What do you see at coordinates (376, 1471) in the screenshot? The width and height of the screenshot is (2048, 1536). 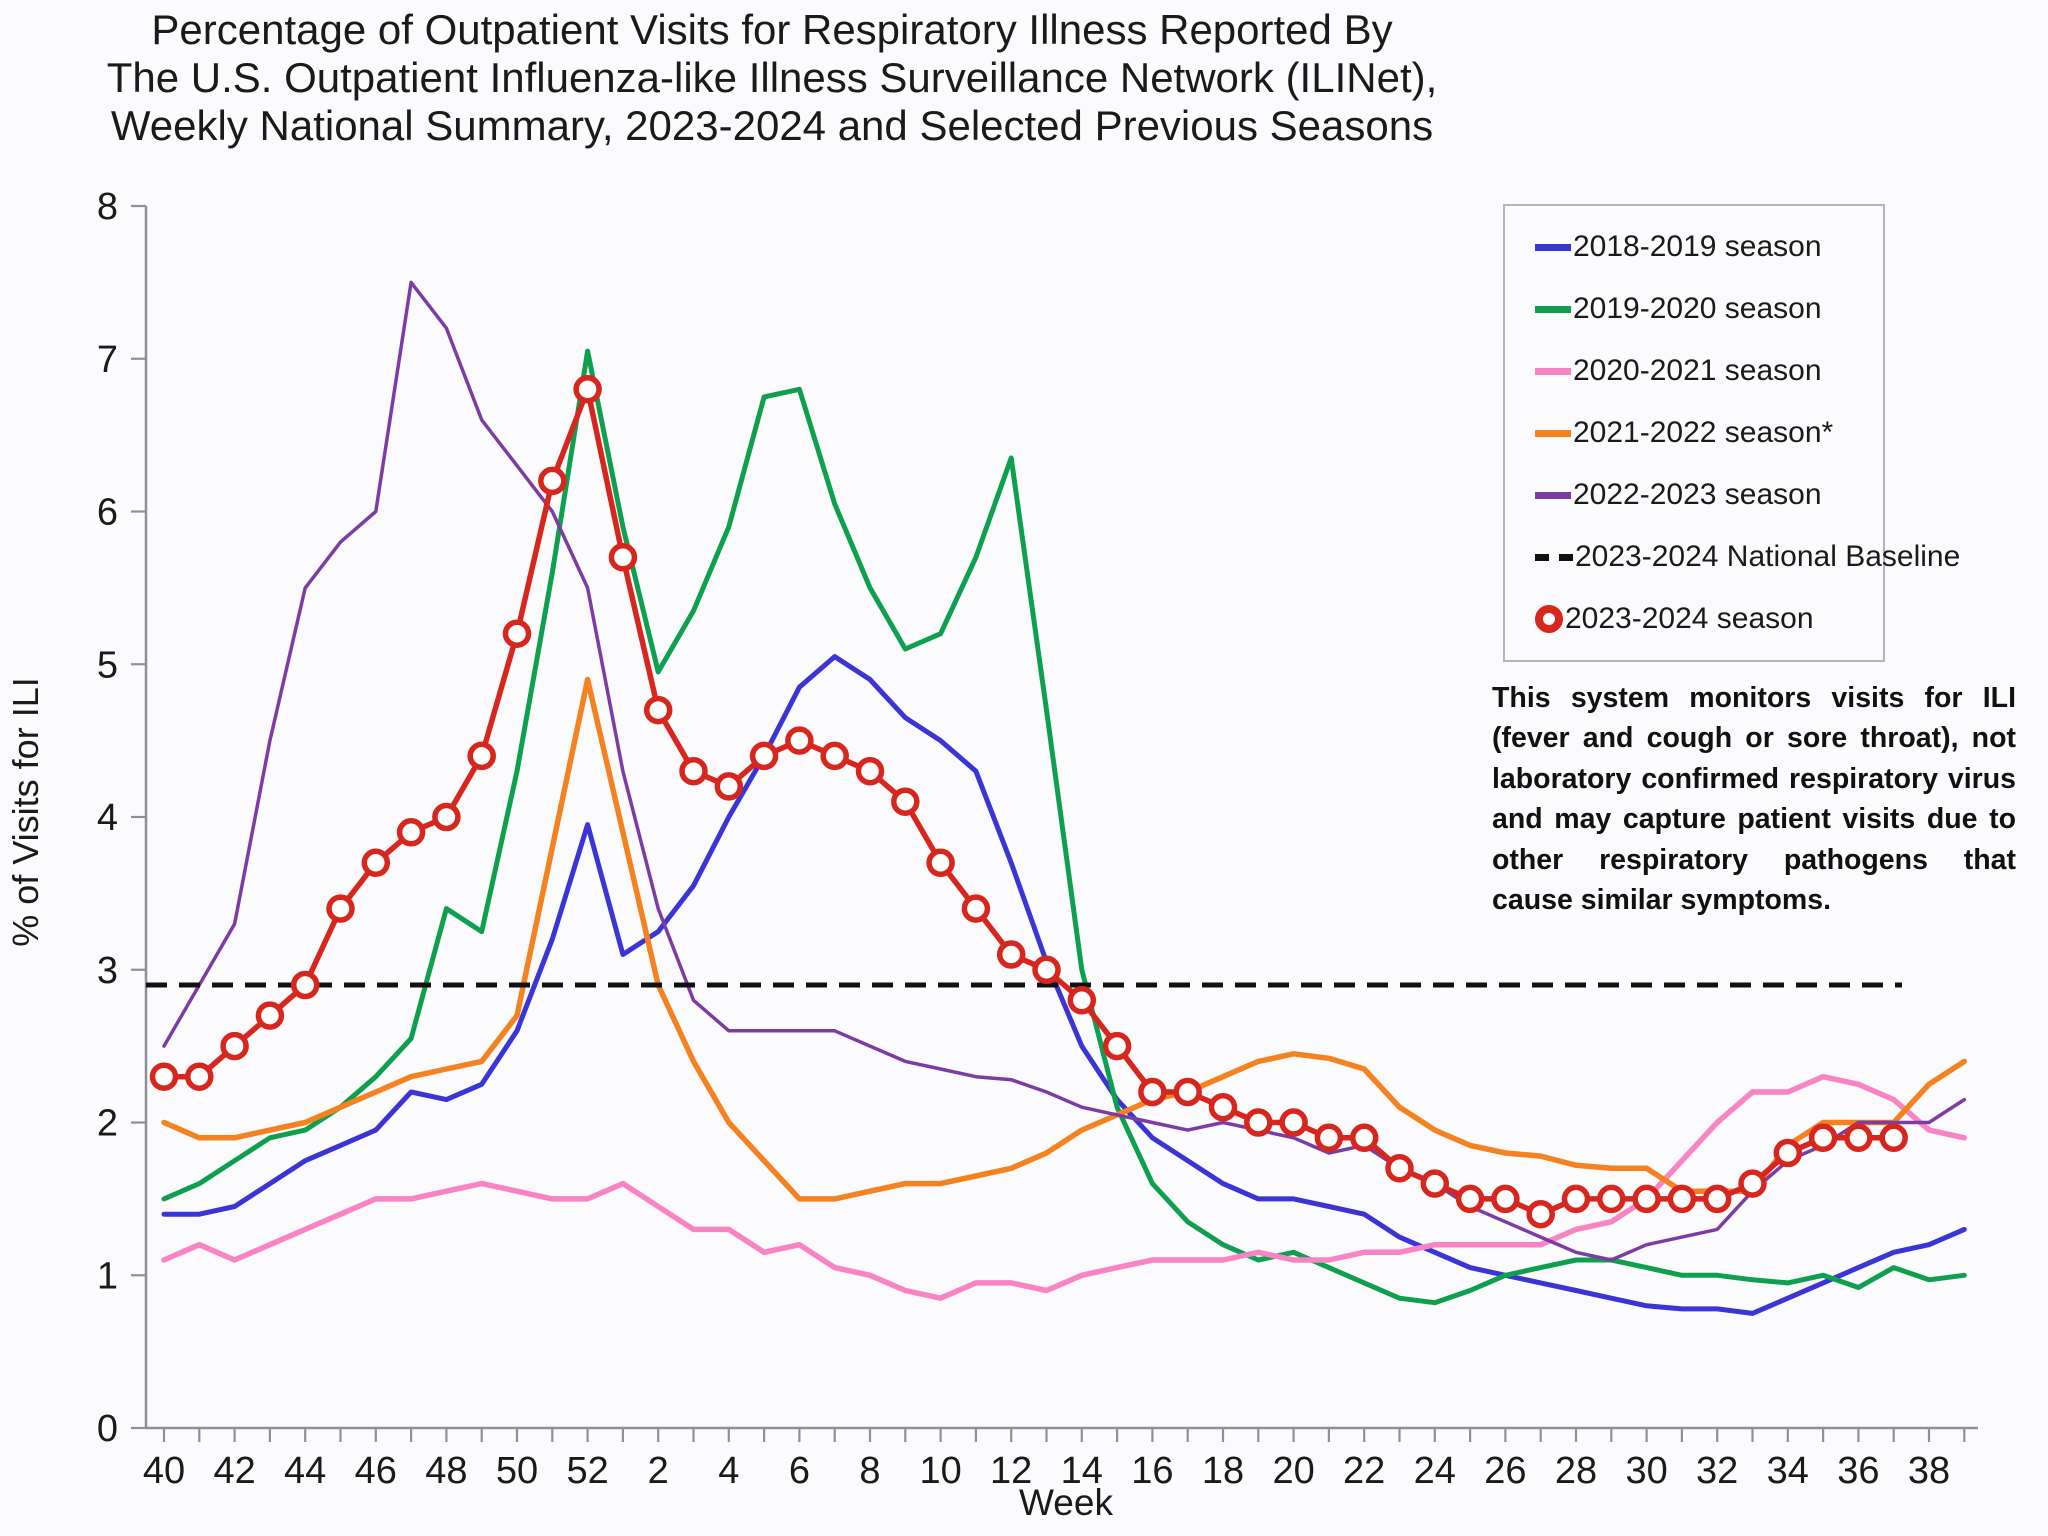 I see `x-tick-label: 46` at bounding box center [376, 1471].